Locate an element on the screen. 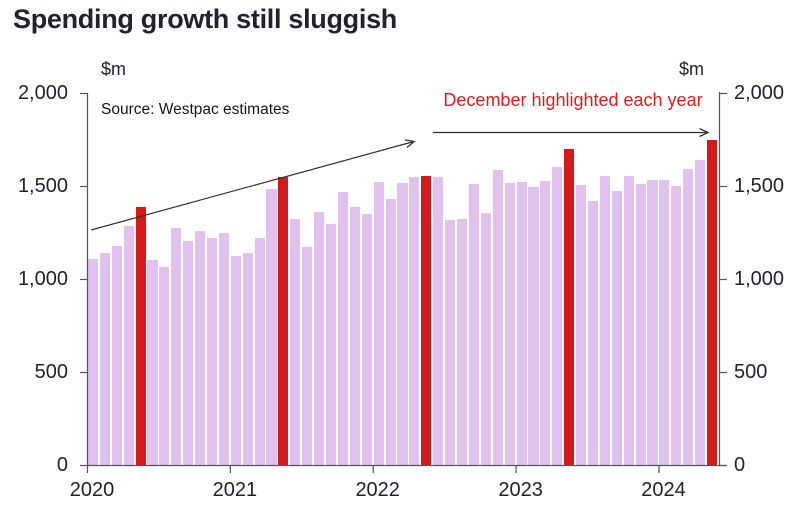  y-axis-label-left: 500 is located at coordinates (51, 372).